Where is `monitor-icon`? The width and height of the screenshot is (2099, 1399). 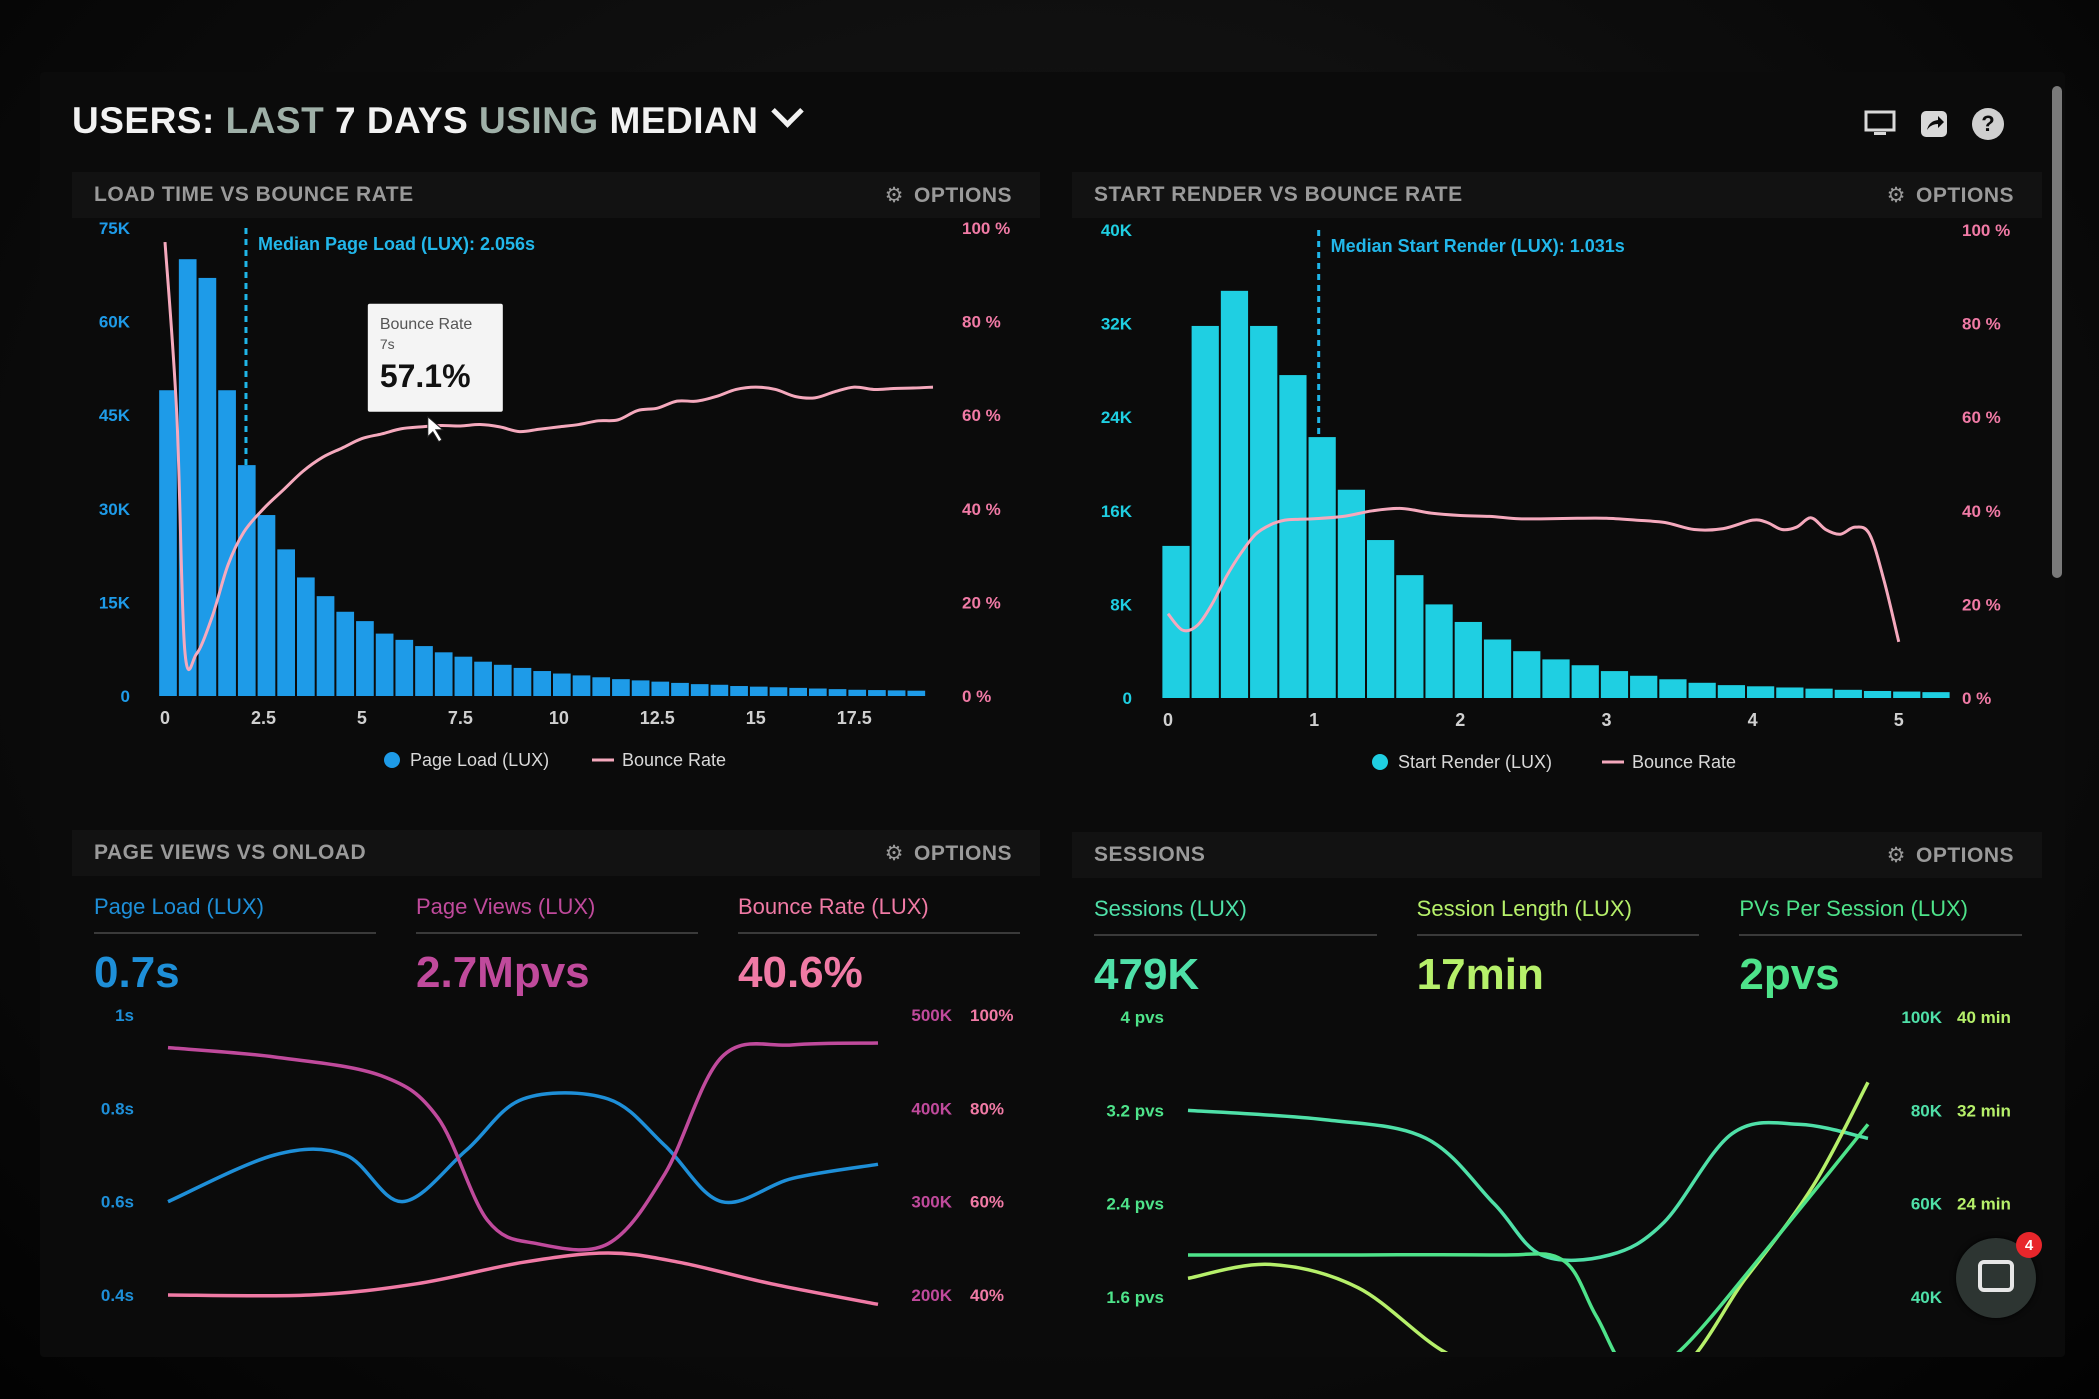
monitor-icon is located at coordinates (1880, 124).